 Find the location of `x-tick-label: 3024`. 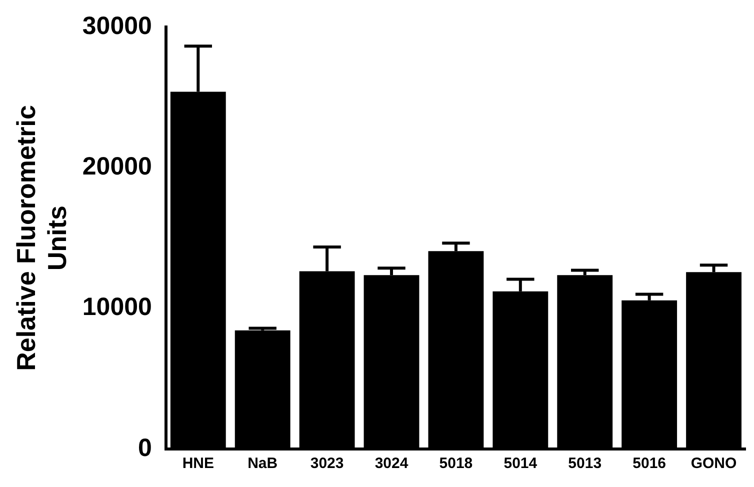

x-tick-label: 3024 is located at coordinates (391, 463).